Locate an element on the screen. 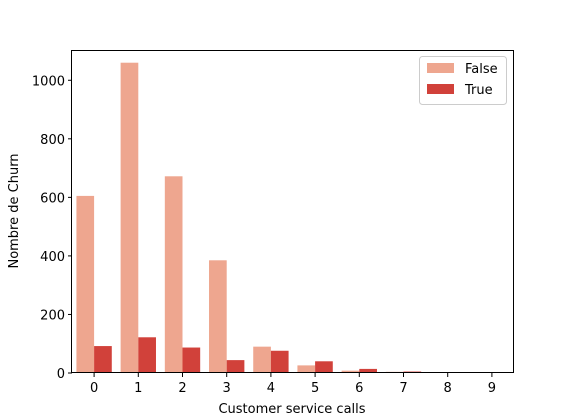  x-tick-label: 5 is located at coordinates (315, 388).